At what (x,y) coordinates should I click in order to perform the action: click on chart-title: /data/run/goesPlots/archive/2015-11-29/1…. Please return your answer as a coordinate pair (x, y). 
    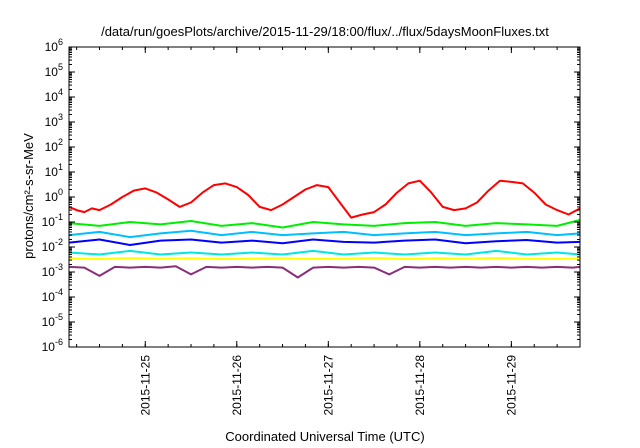
    Looking at the image, I should click on (325, 31).